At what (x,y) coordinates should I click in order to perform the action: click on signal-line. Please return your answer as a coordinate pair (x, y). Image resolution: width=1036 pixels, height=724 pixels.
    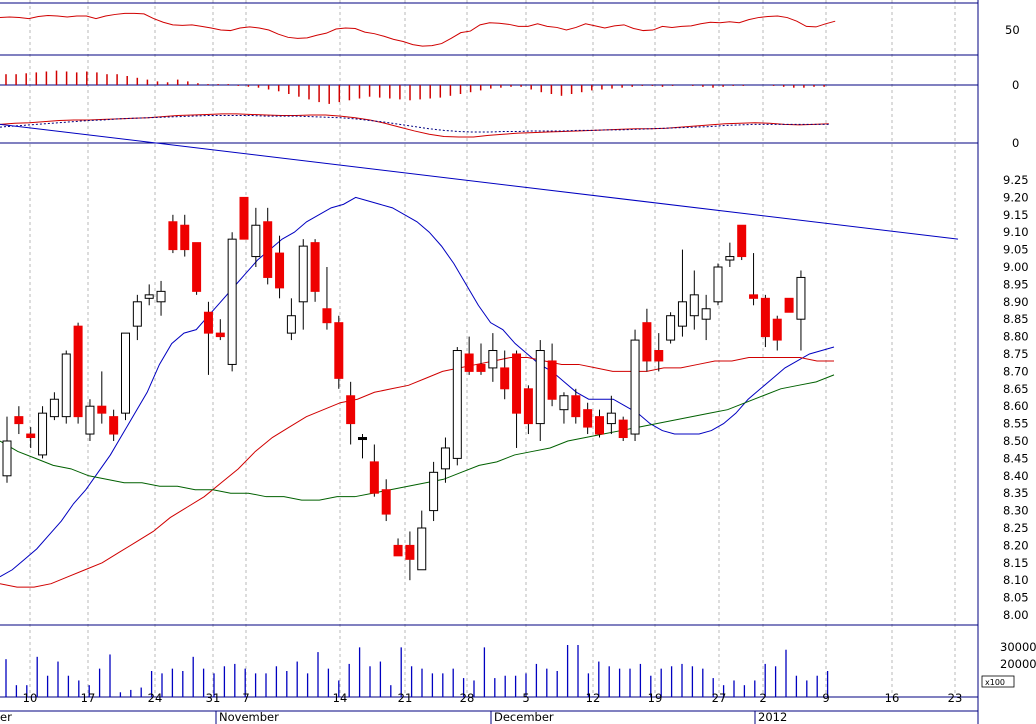
    Looking at the image, I should click on (414, 124).